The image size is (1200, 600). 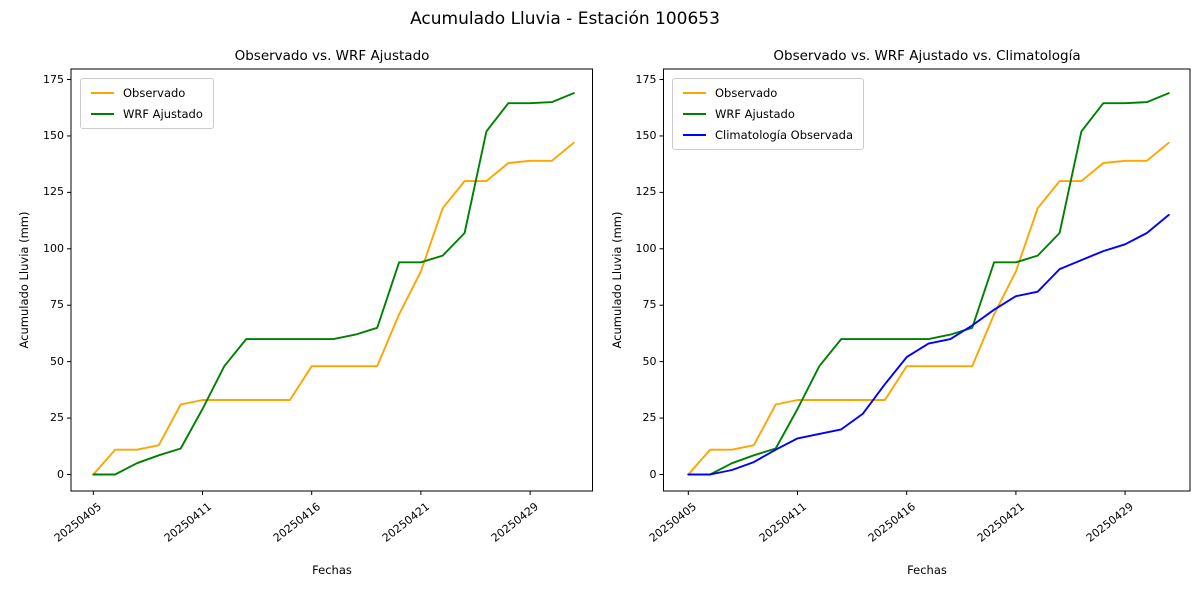 What do you see at coordinates (694, 135) in the screenshot?
I see `climatologia-line-swatch` at bounding box center [694, 135].